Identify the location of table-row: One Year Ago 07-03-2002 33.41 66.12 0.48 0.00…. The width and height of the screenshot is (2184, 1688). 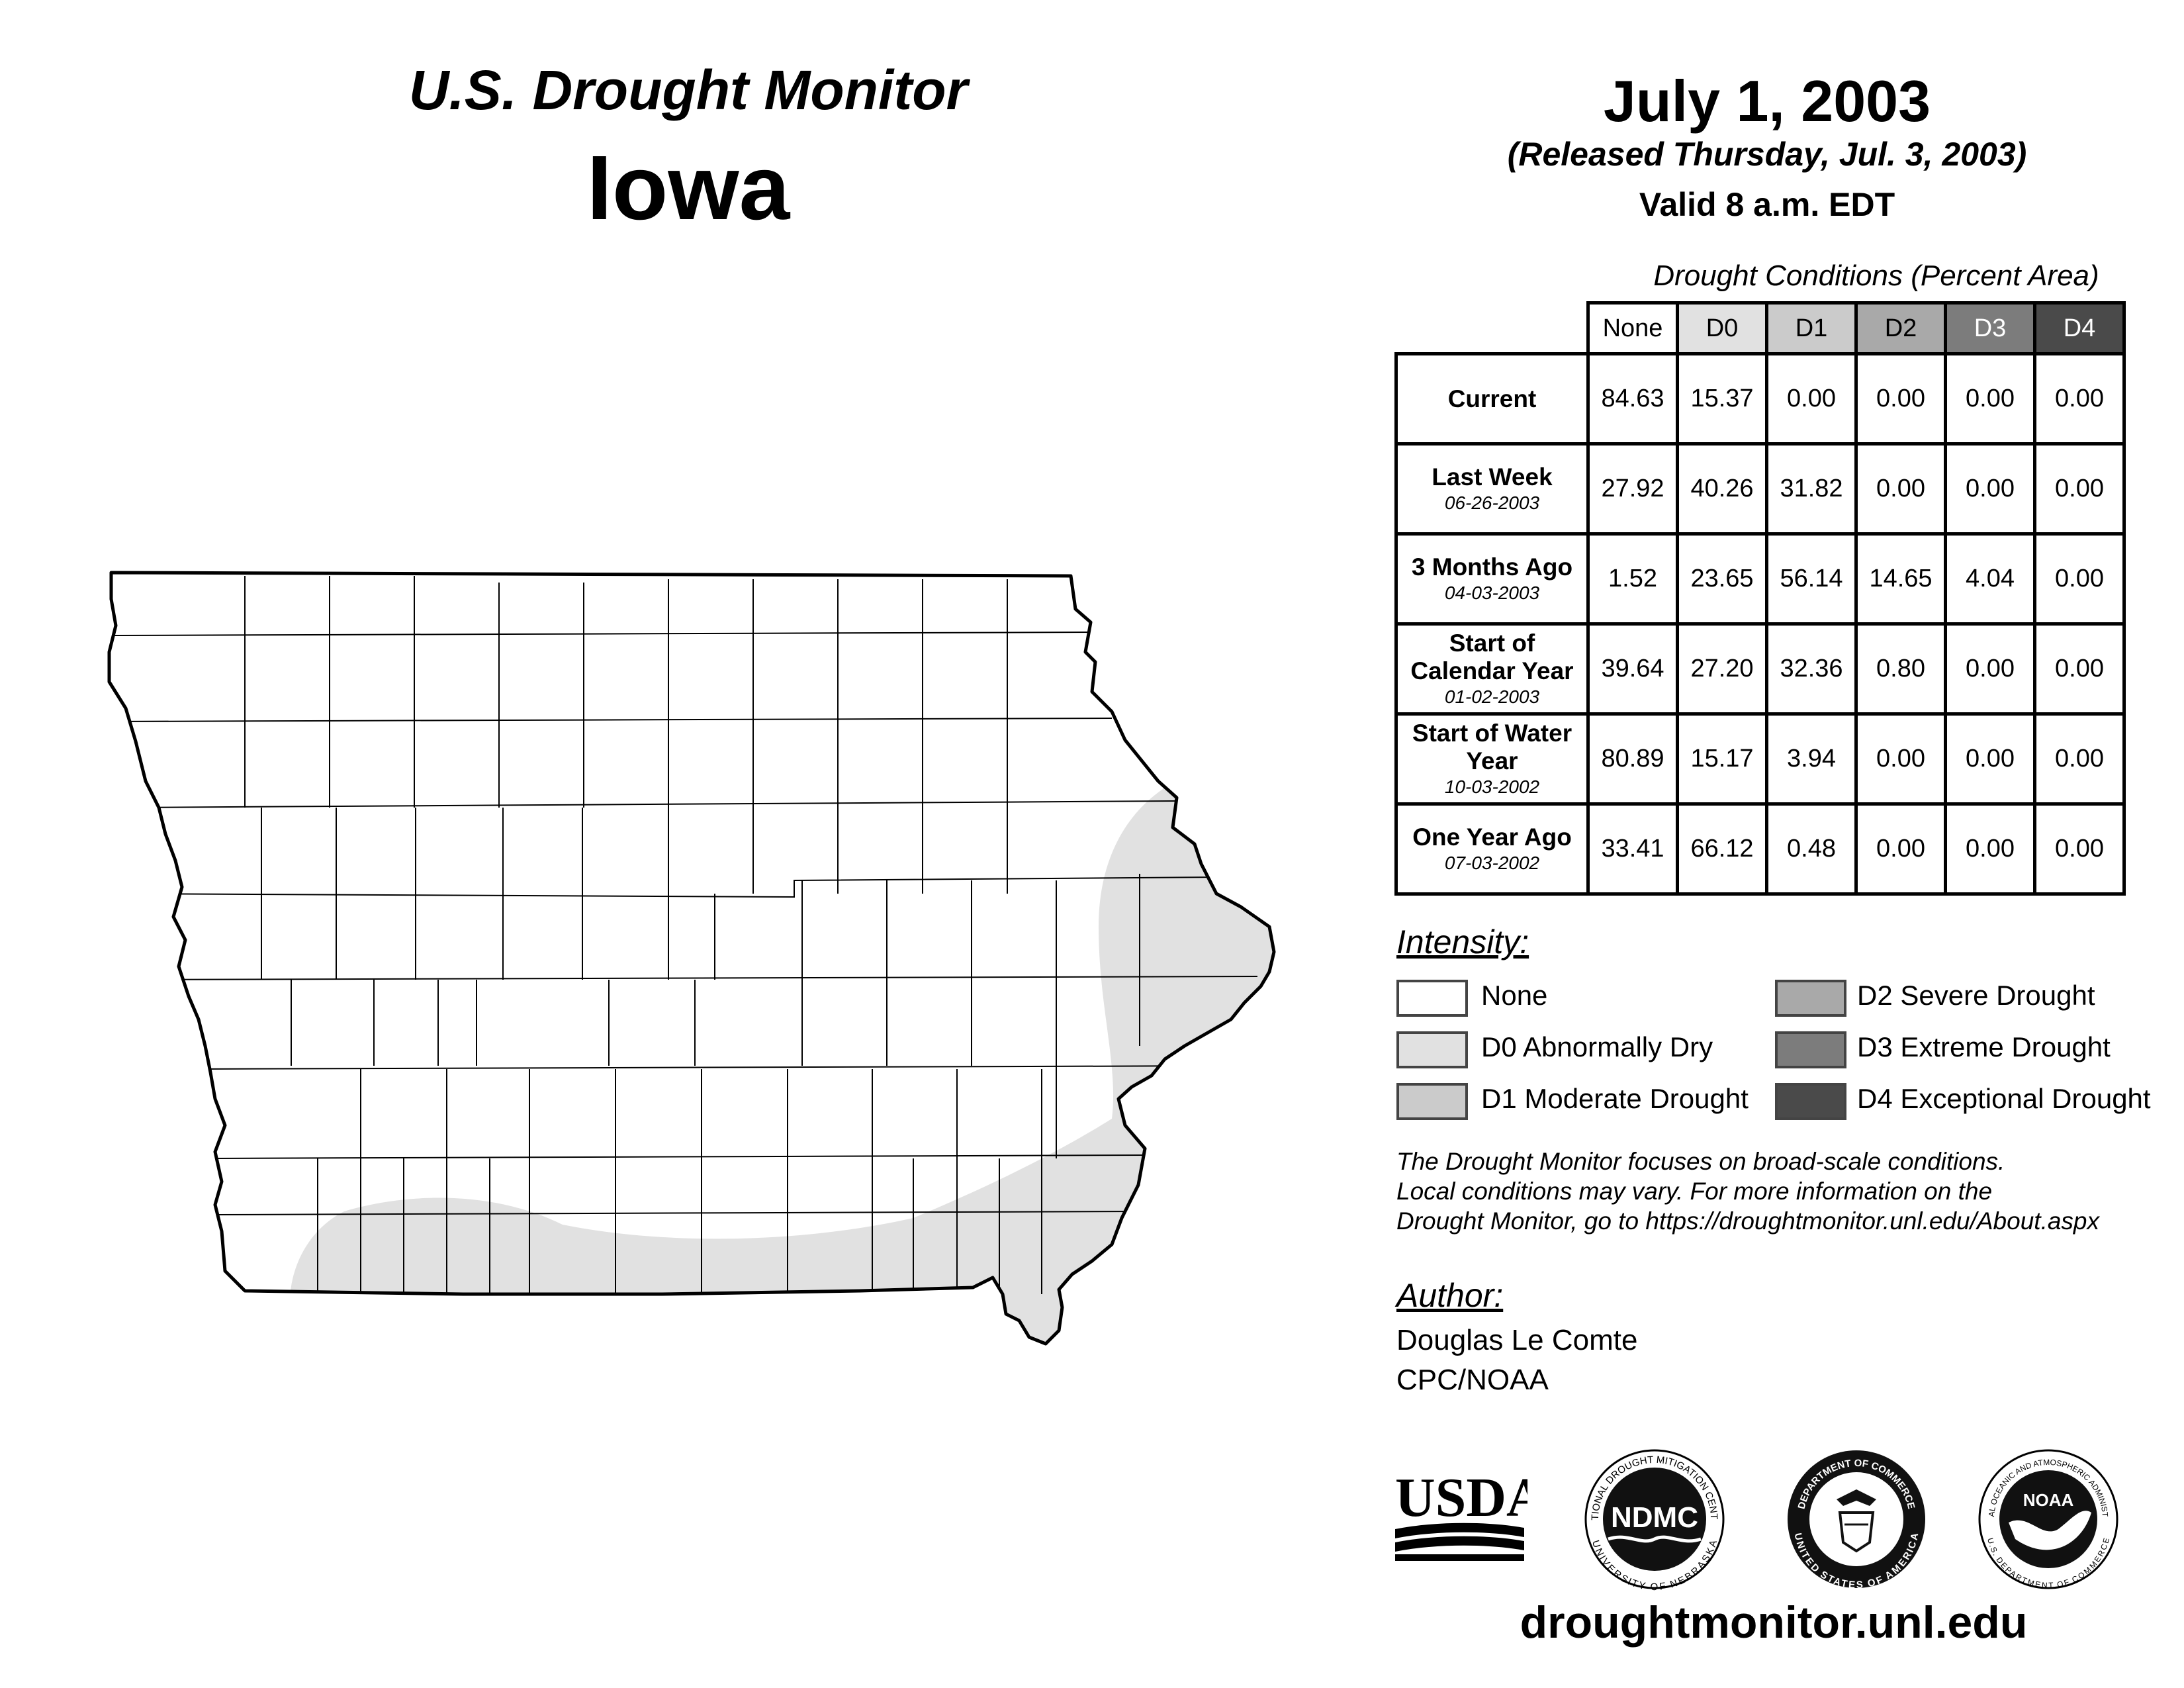
(1760, 849).